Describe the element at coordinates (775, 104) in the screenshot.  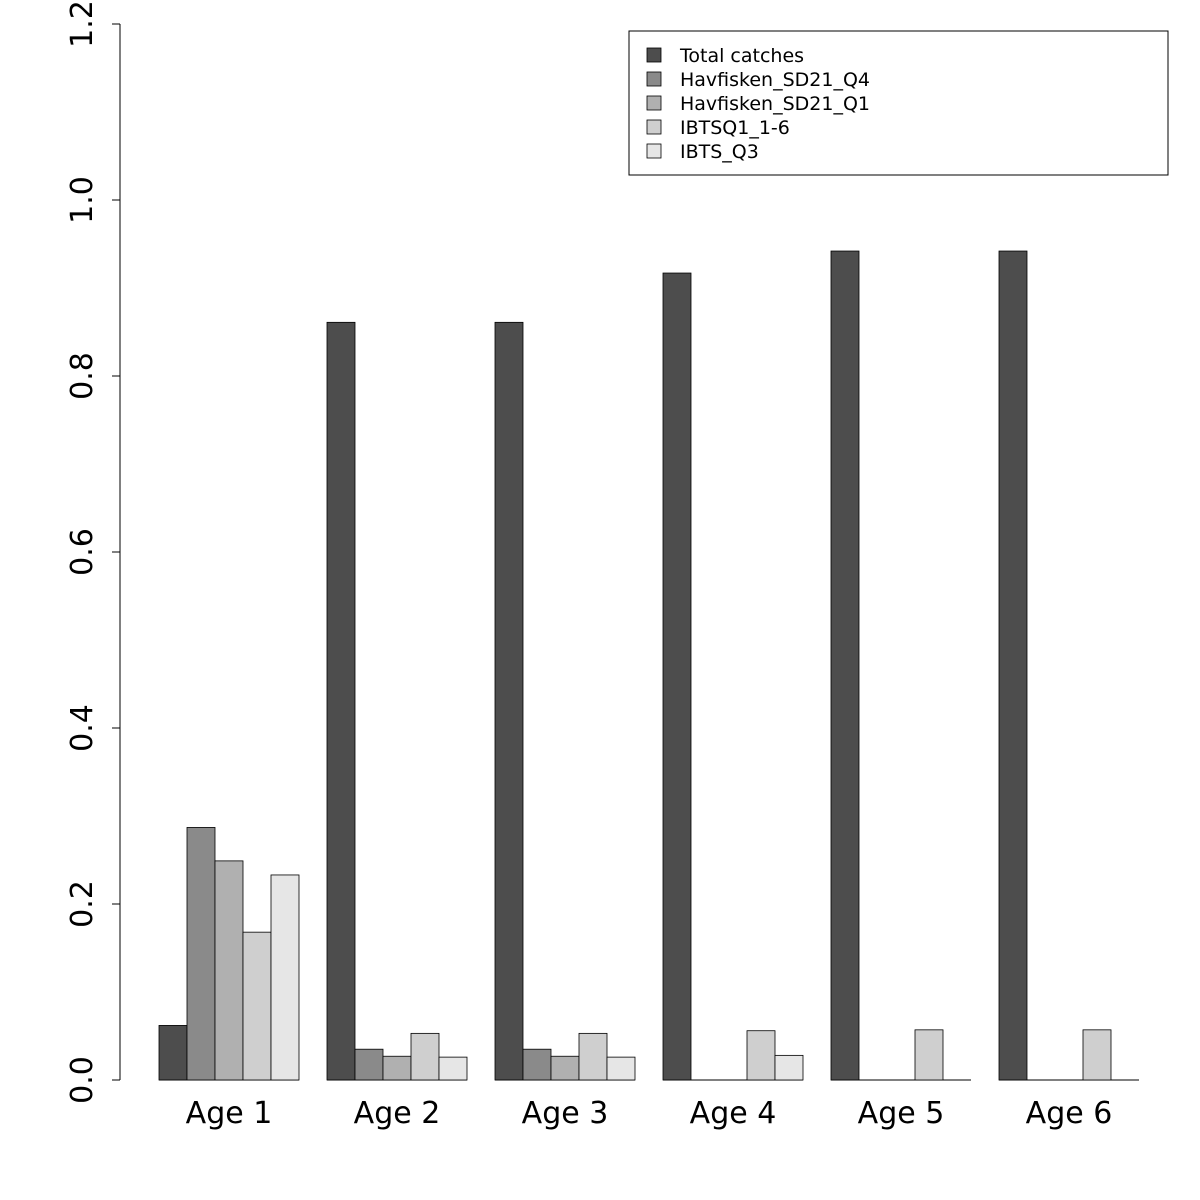
I see `legend-entry-label: Havfisken_SD21_Q1` at that location.